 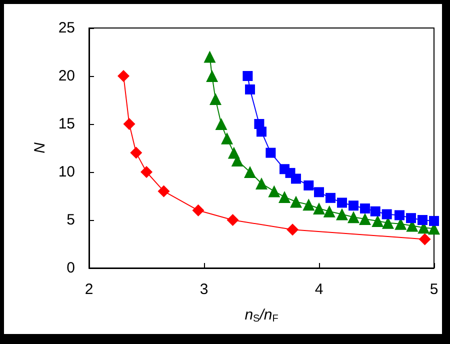 What do you see at coordinates (89, 289) in the screenshot?
I see `x-tick-label: 2` at bounding box center [89, 289].